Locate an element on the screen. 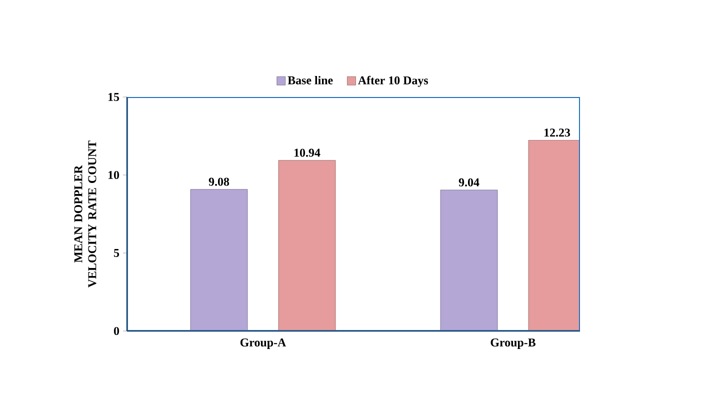  legend-label: Base line is located at coordinates (310, 80).